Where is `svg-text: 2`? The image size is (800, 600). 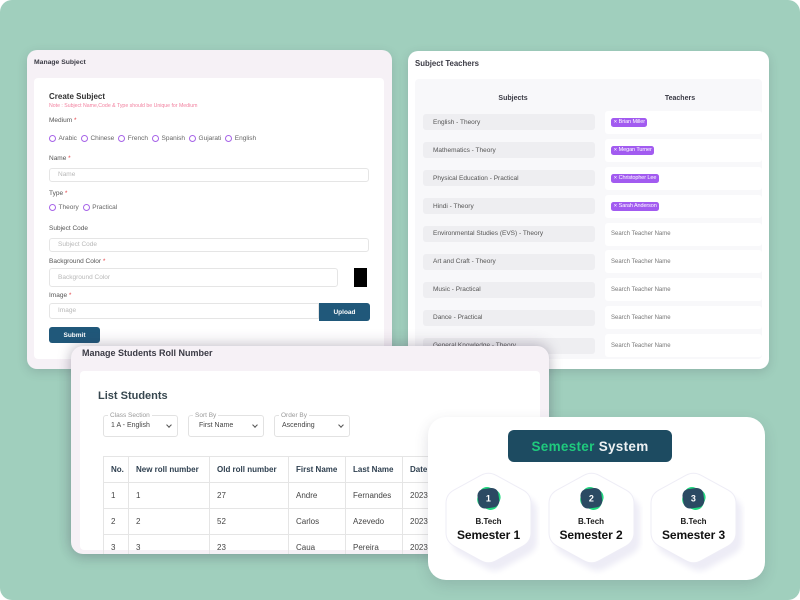
svg-text: 2 is located at coordinates (590, 499).